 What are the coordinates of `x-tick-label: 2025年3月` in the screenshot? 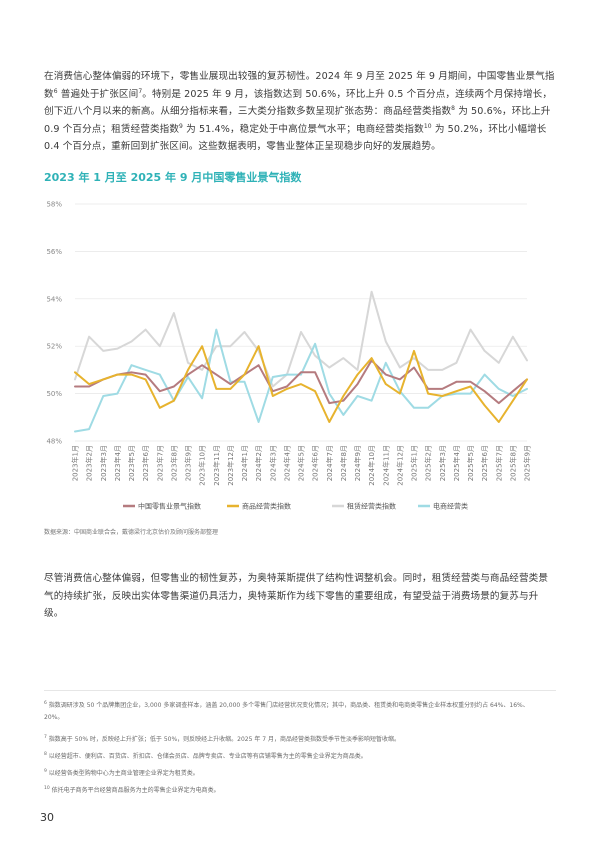 It's located at (442, 463).